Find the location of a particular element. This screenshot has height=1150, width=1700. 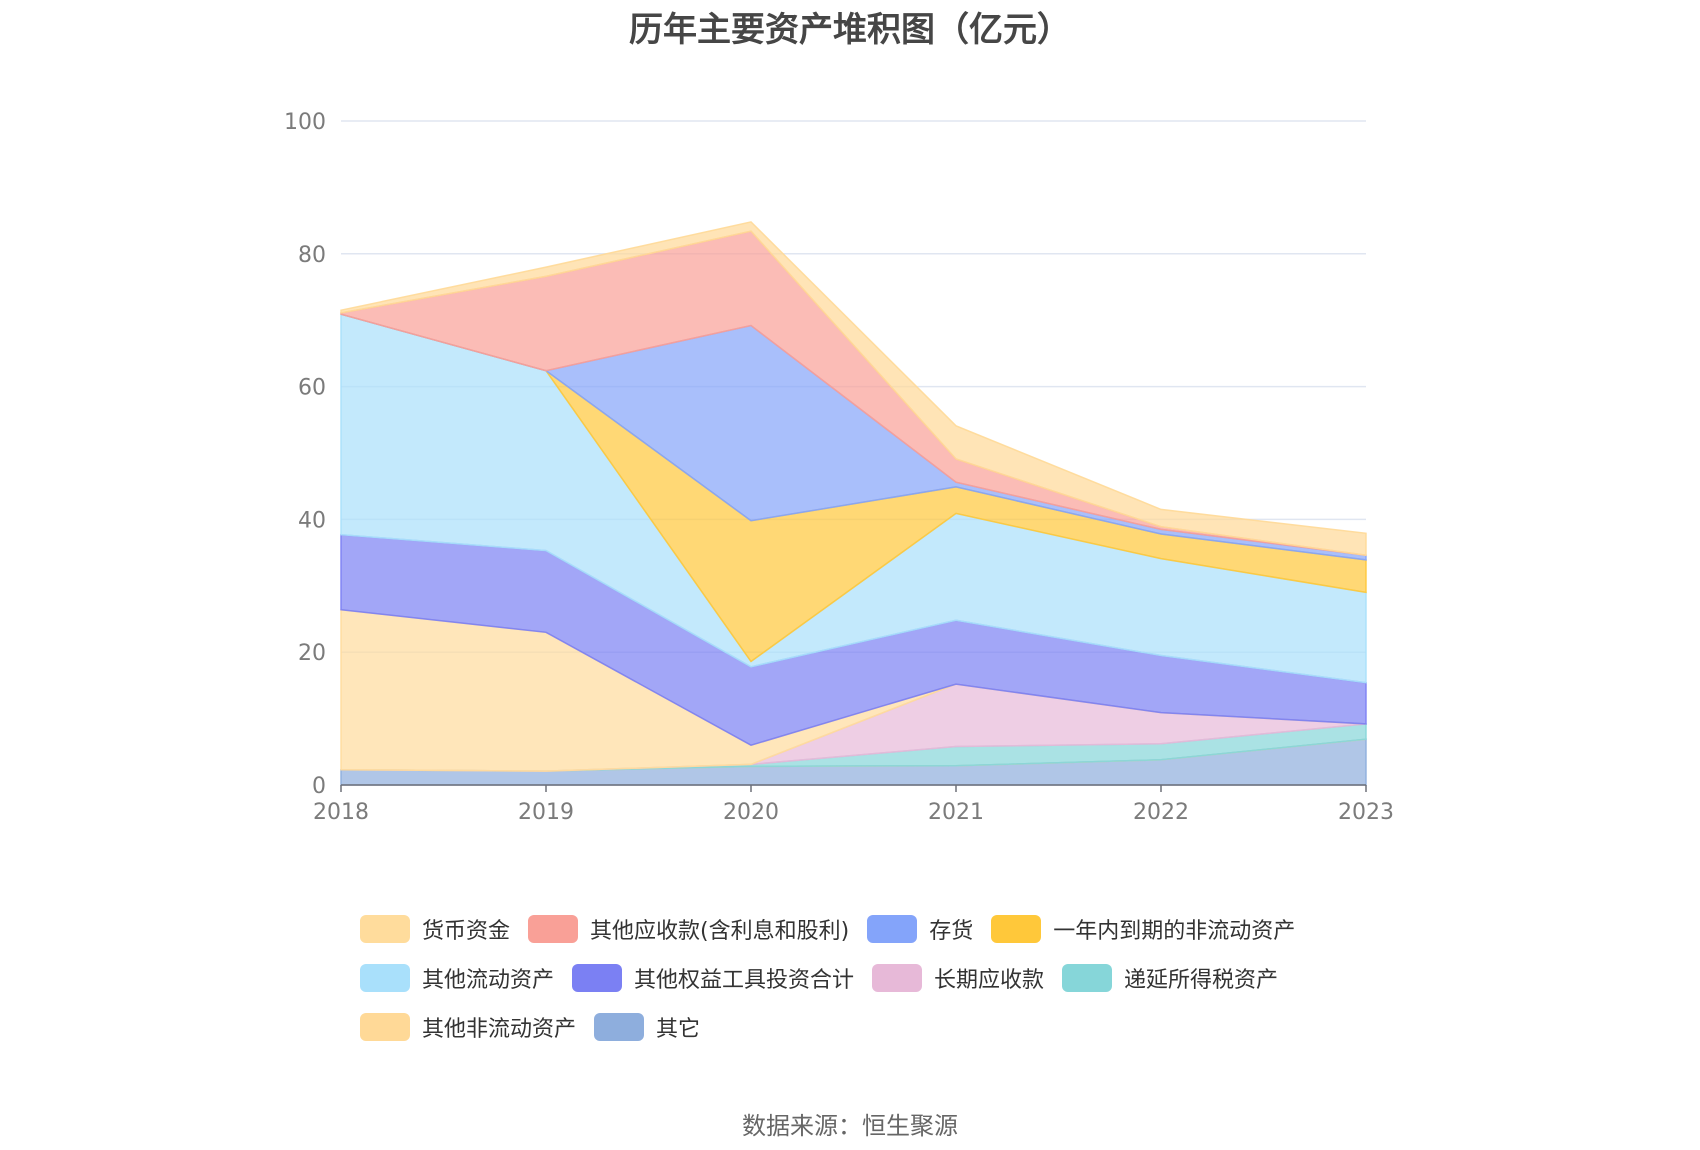

legend-item: 其他应收款(含利息和股利) is located at coordinates (688, 929).